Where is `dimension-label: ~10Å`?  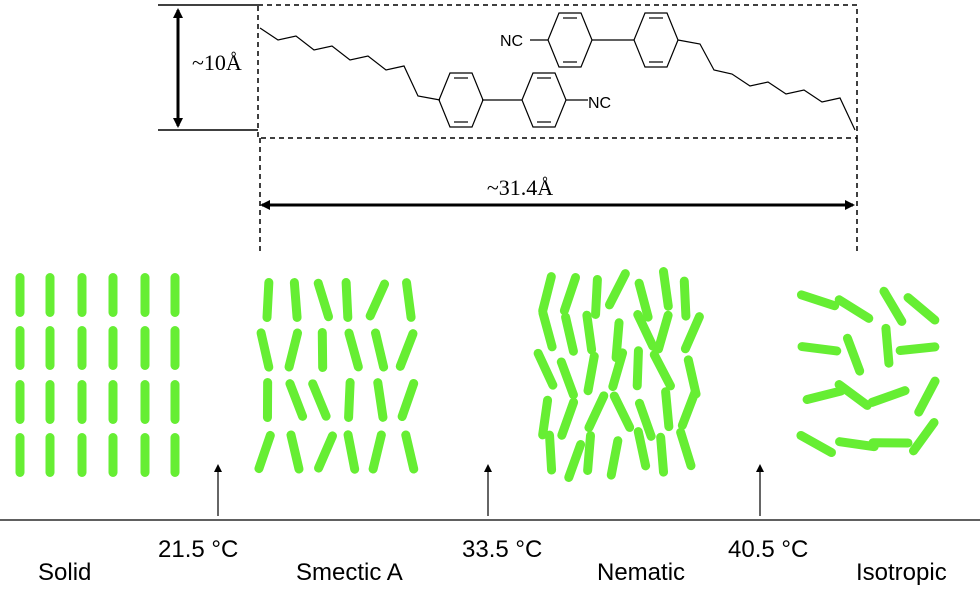
dimension-label: ~10Å is located at coordinates (217, 62).